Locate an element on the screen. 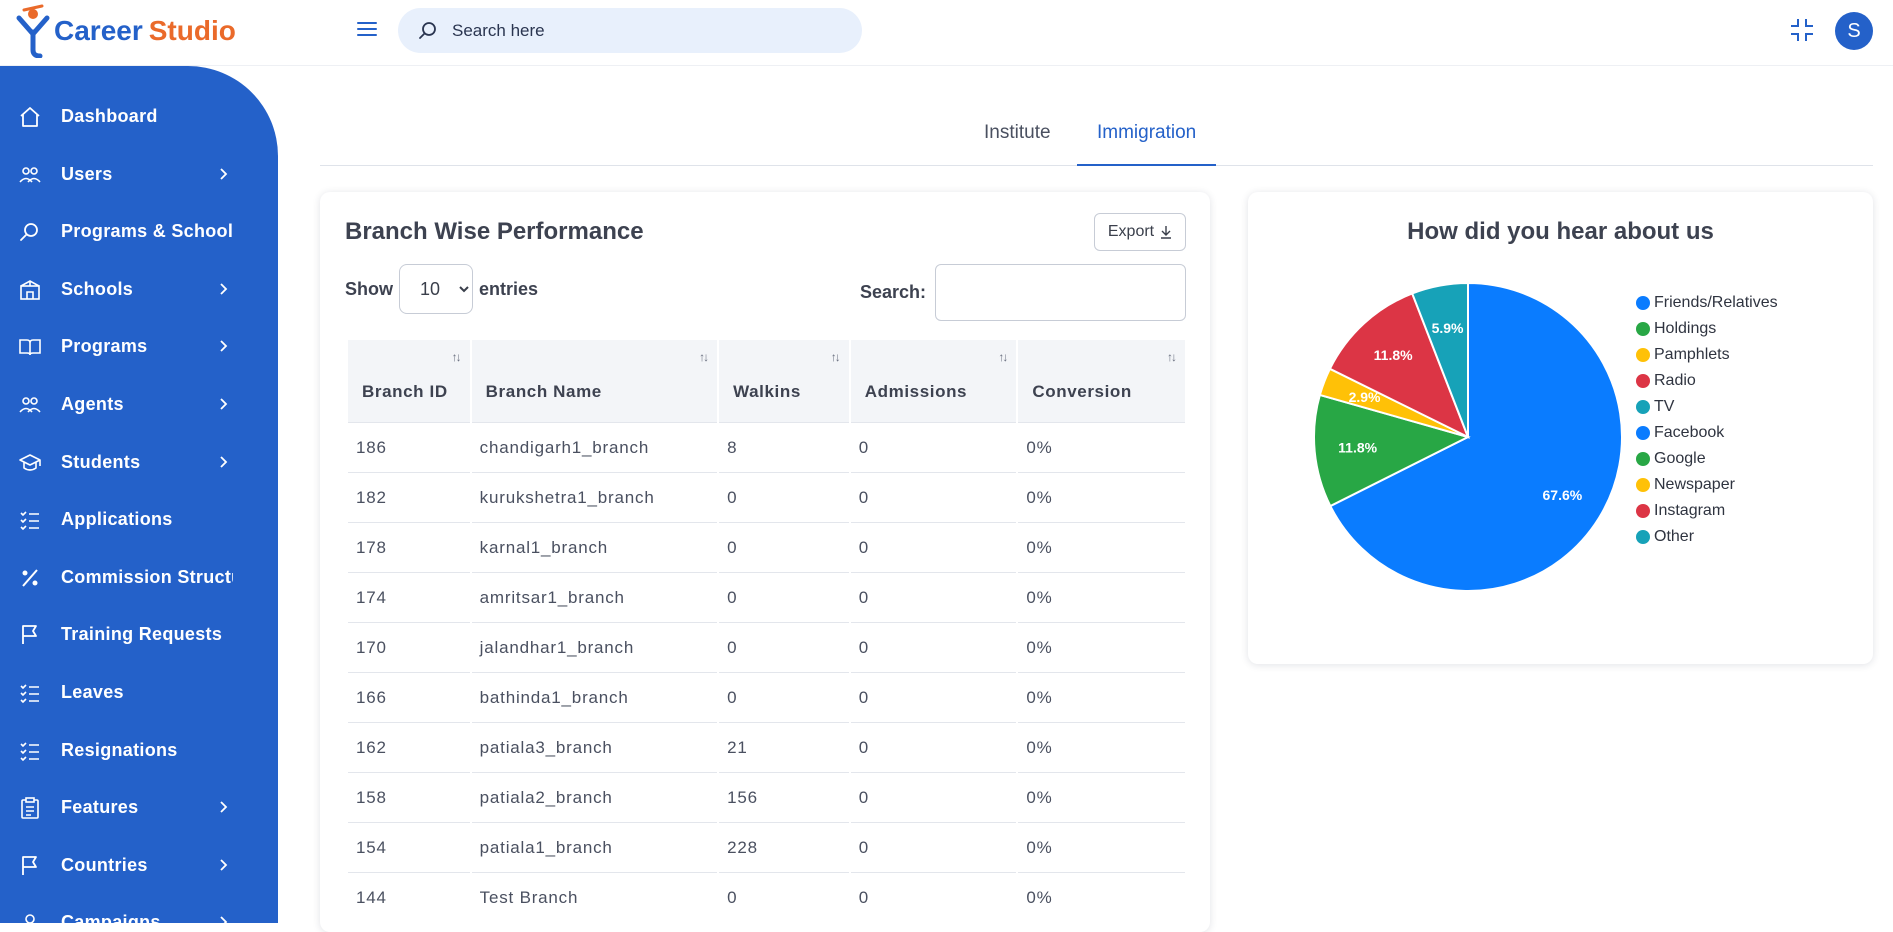 This screenshot has width=1893, height=932. export-button: Export is located at coordinates (1140, 232).